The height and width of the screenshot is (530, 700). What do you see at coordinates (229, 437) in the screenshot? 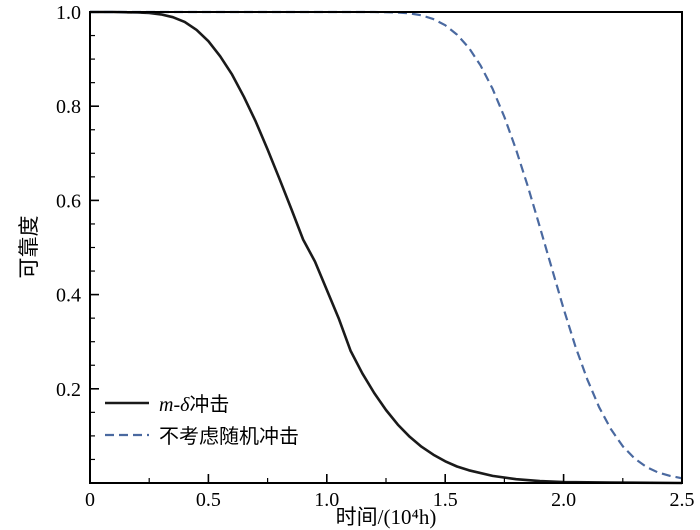
I see `legend-label-rest-part: 不考虑随机冲击` at bounding box center [229, 437].